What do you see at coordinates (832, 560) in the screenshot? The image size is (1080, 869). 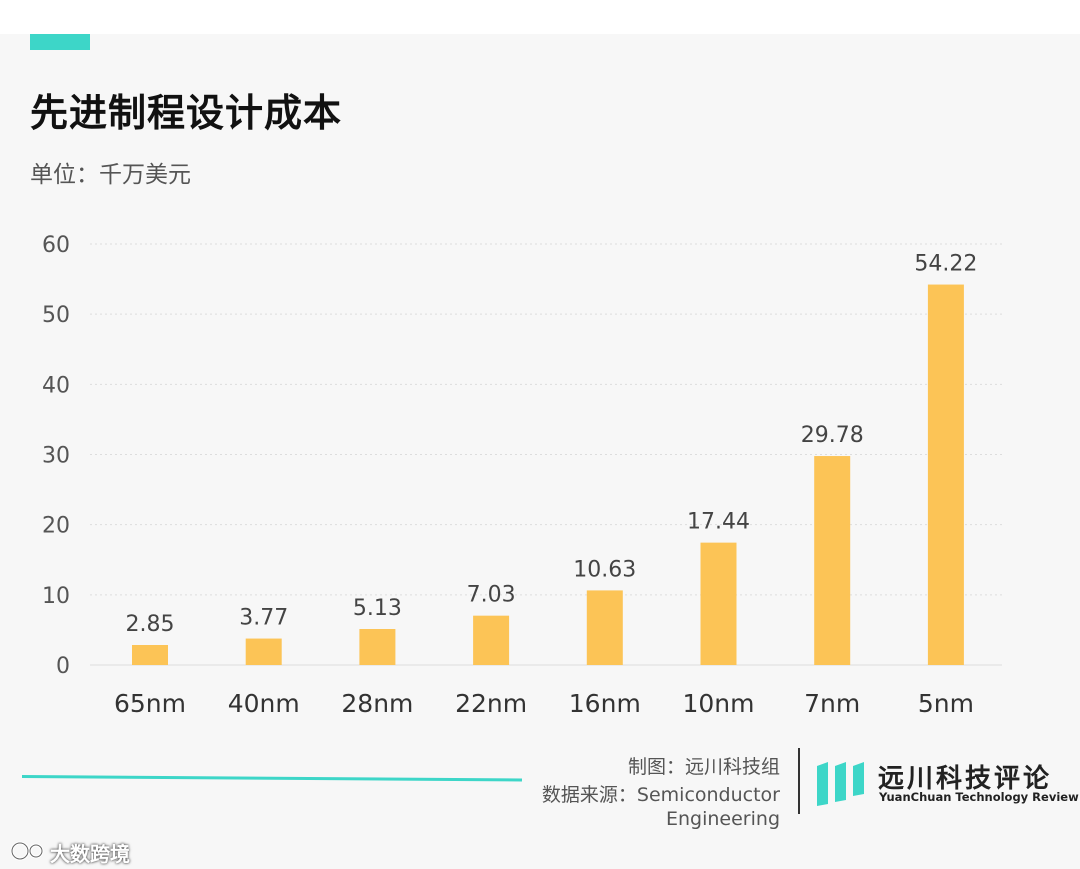 I see `bar-7nm` at bounding box center [832, 560].